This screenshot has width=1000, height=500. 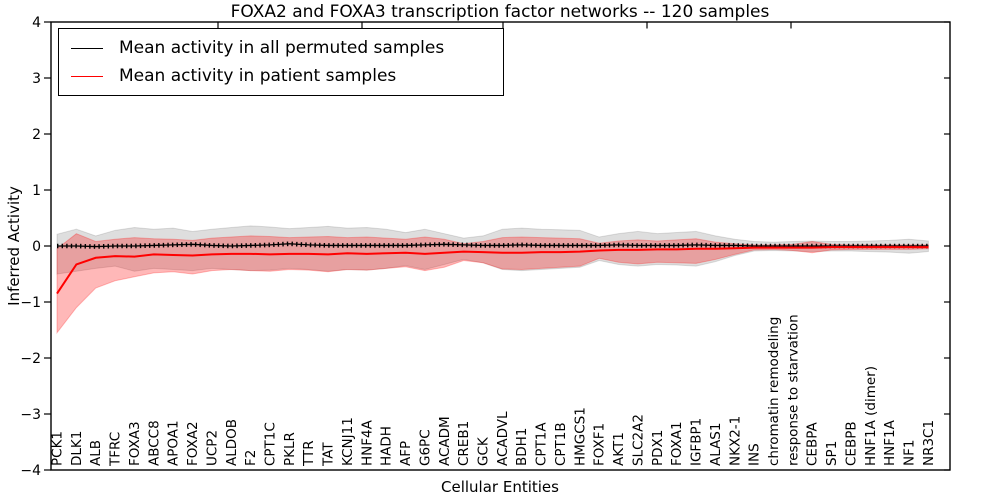 What do you see at coordinates (774, 391) in the screenshot?
I see `x-category-label: chromatin remodeling` at bounding box center [774, 391].